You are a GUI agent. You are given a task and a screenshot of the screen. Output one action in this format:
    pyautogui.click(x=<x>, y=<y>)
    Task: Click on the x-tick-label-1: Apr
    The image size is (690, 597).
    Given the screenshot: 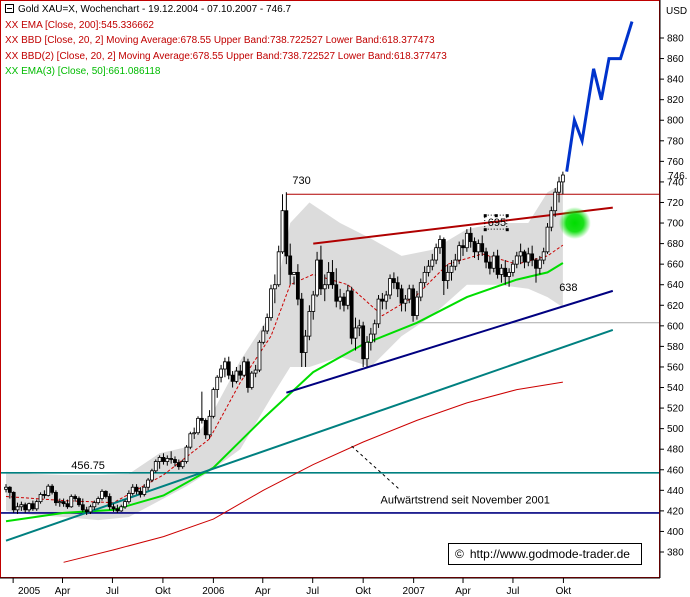 What is the action you would take?
    pyautogui.click(x=63, y=591)
    